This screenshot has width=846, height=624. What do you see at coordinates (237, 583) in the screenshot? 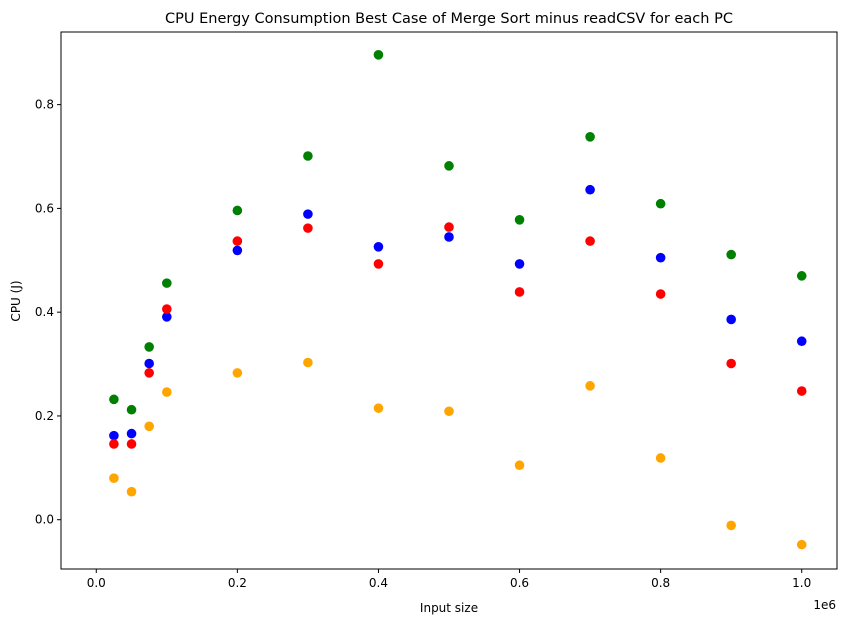
I see `x-tick-label: 0.2` at bounding box center [237, 583].